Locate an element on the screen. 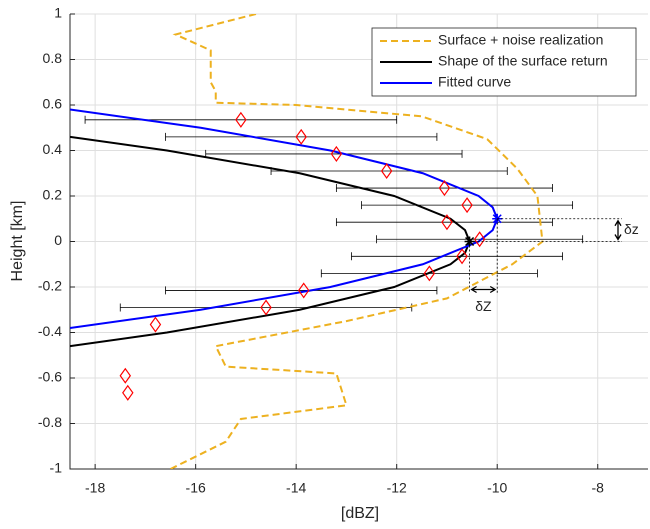 The image size is (650, 529). y-tick-label: -0.8 is located at coordinates (50, 422).